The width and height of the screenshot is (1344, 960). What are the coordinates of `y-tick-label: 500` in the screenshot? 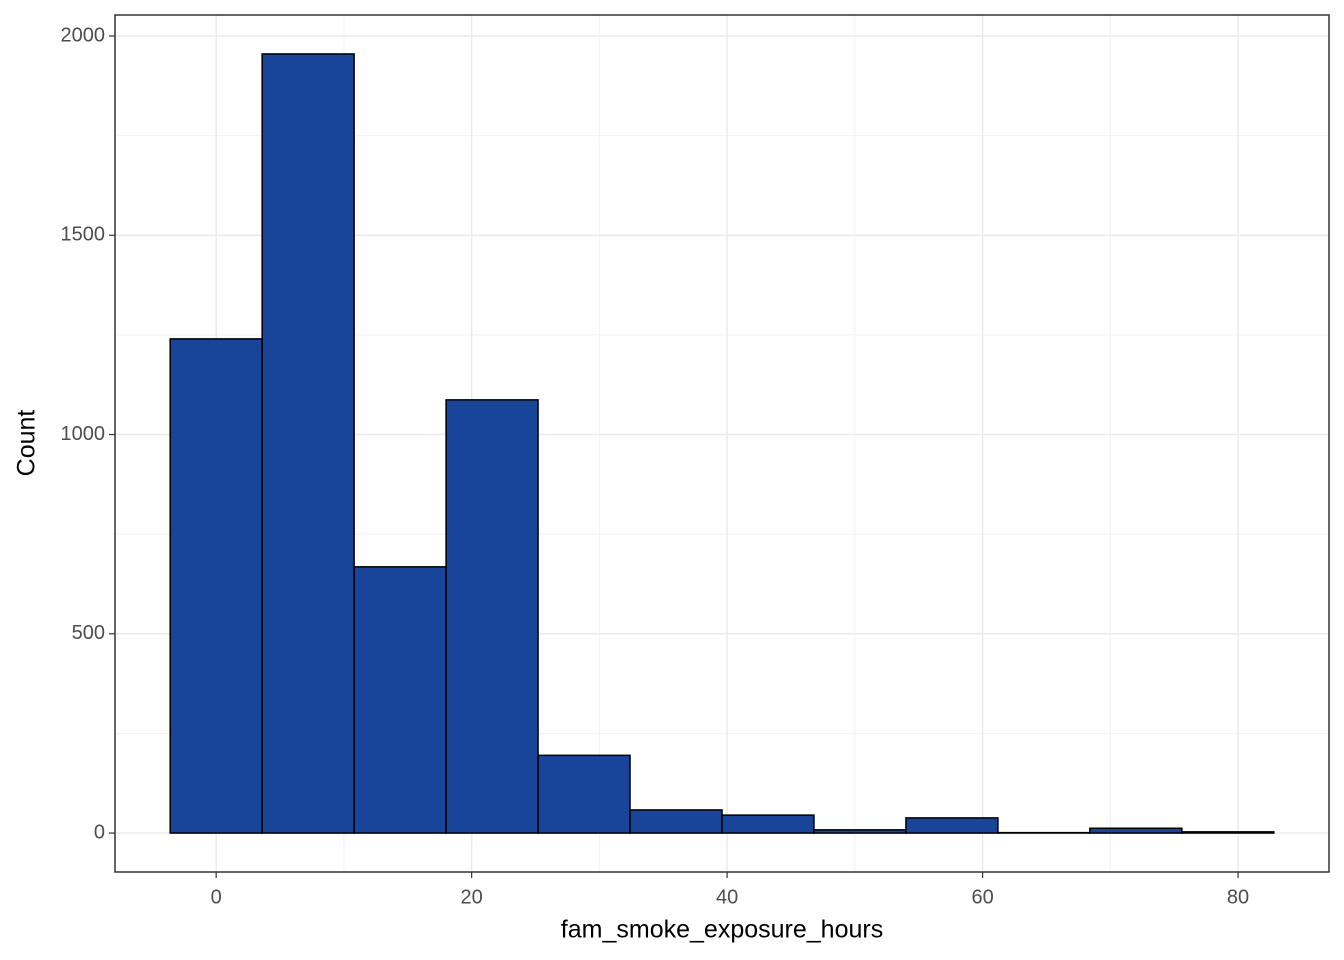 It's located at (88, 633).